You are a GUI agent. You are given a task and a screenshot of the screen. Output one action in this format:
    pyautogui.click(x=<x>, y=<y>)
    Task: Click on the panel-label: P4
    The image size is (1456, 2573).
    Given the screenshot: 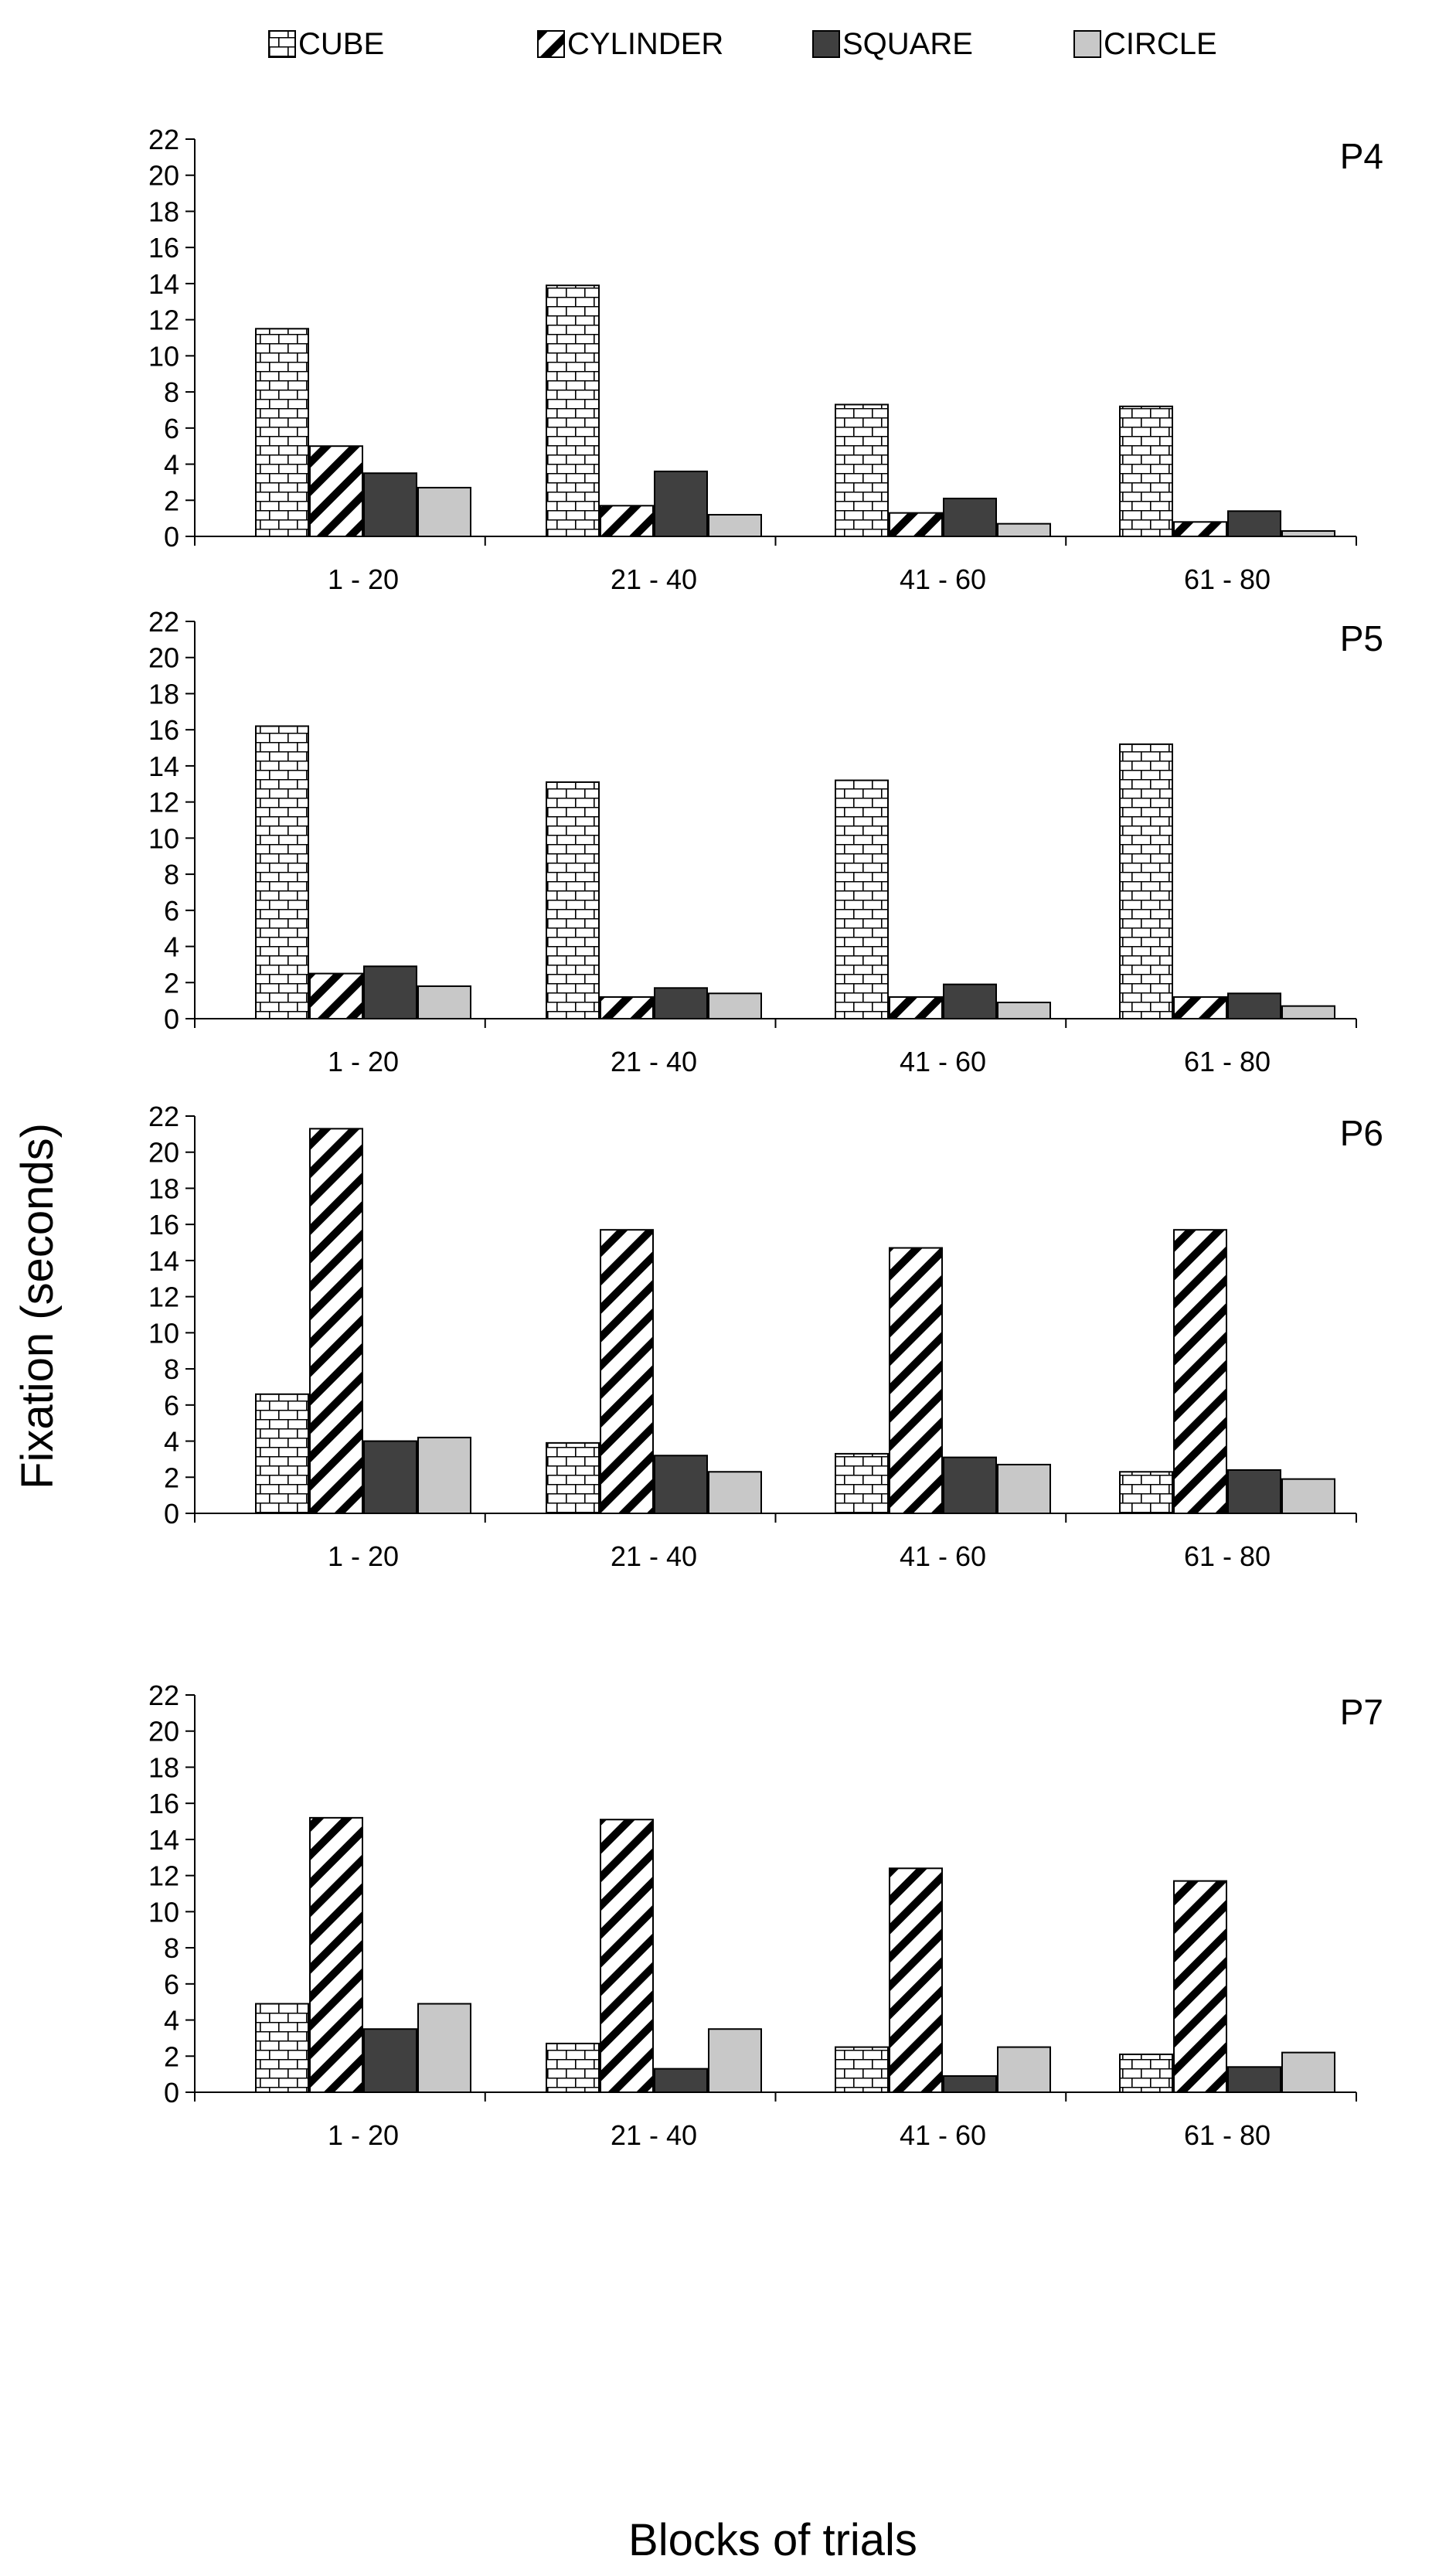 What is the action you would take?
    pyautogui.click(x=1362, y=156)
    